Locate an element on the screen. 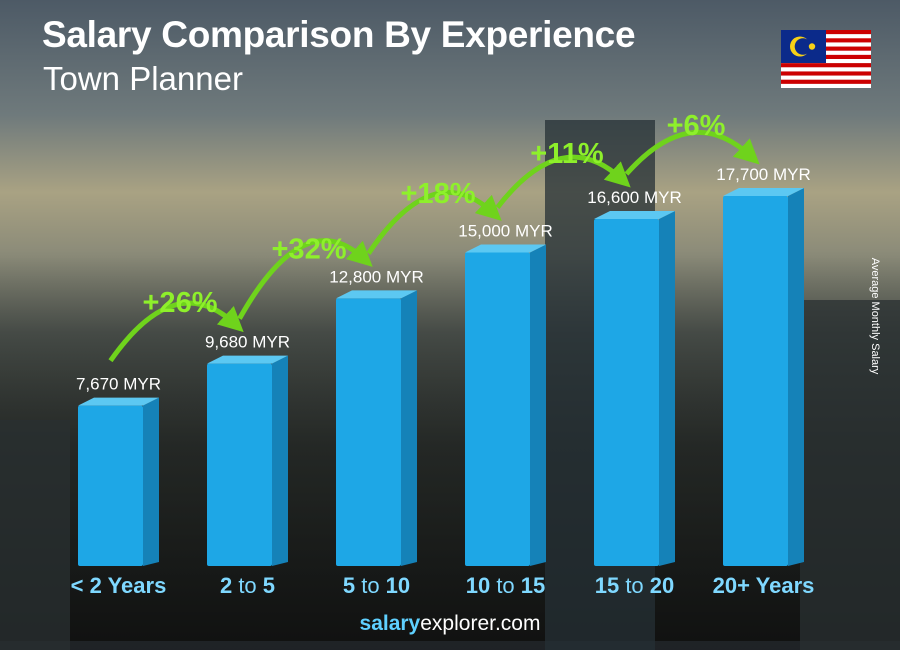 The height and width of the screenshot is (650, 900). category-label: 20+ Years is located at coordinates (764, 585).